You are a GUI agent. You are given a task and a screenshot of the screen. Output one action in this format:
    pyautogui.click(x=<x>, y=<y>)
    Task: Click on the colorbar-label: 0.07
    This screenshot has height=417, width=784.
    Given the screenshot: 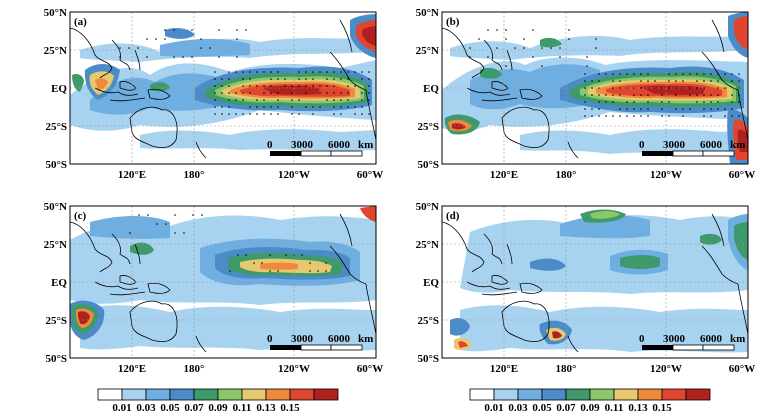 What is the action you would take?
    pyautogui.click(x=194, y=408)
    